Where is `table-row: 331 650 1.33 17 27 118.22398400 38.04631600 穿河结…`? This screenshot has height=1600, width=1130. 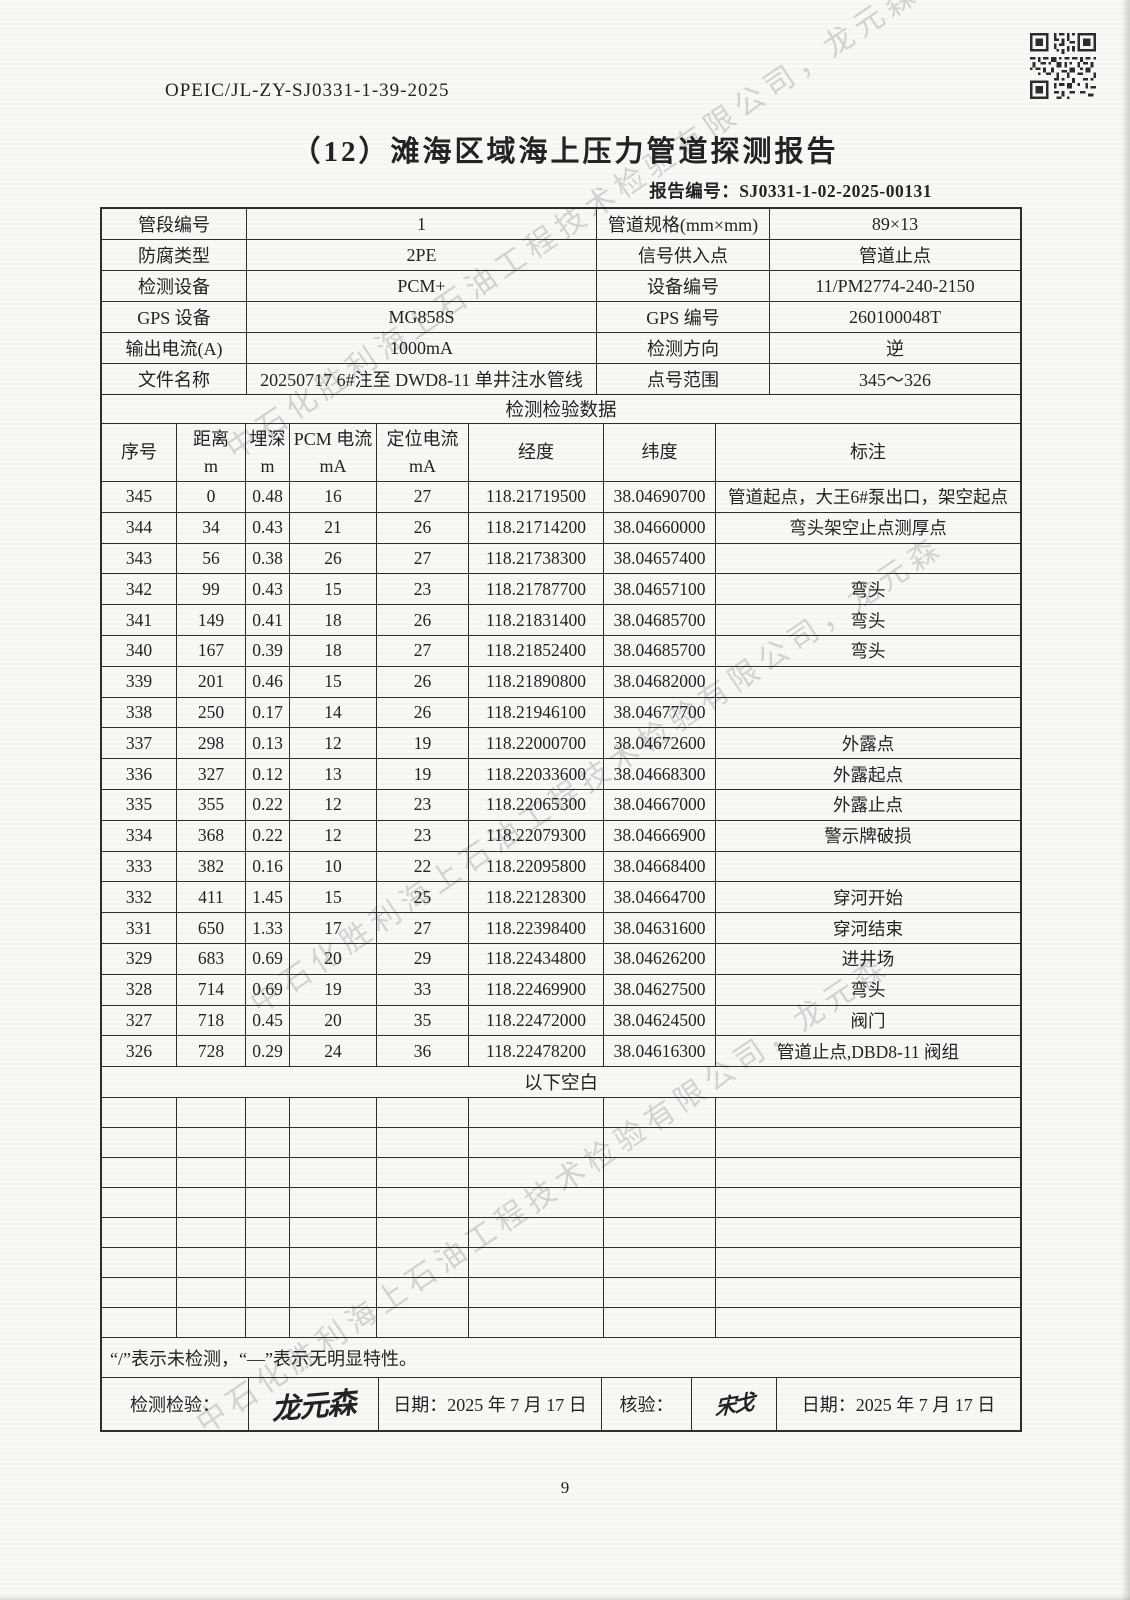
table-row: 331 650 1.33 17 27 118.22398400 38.04631600 穿河结… is located at coordinates (561, 927).